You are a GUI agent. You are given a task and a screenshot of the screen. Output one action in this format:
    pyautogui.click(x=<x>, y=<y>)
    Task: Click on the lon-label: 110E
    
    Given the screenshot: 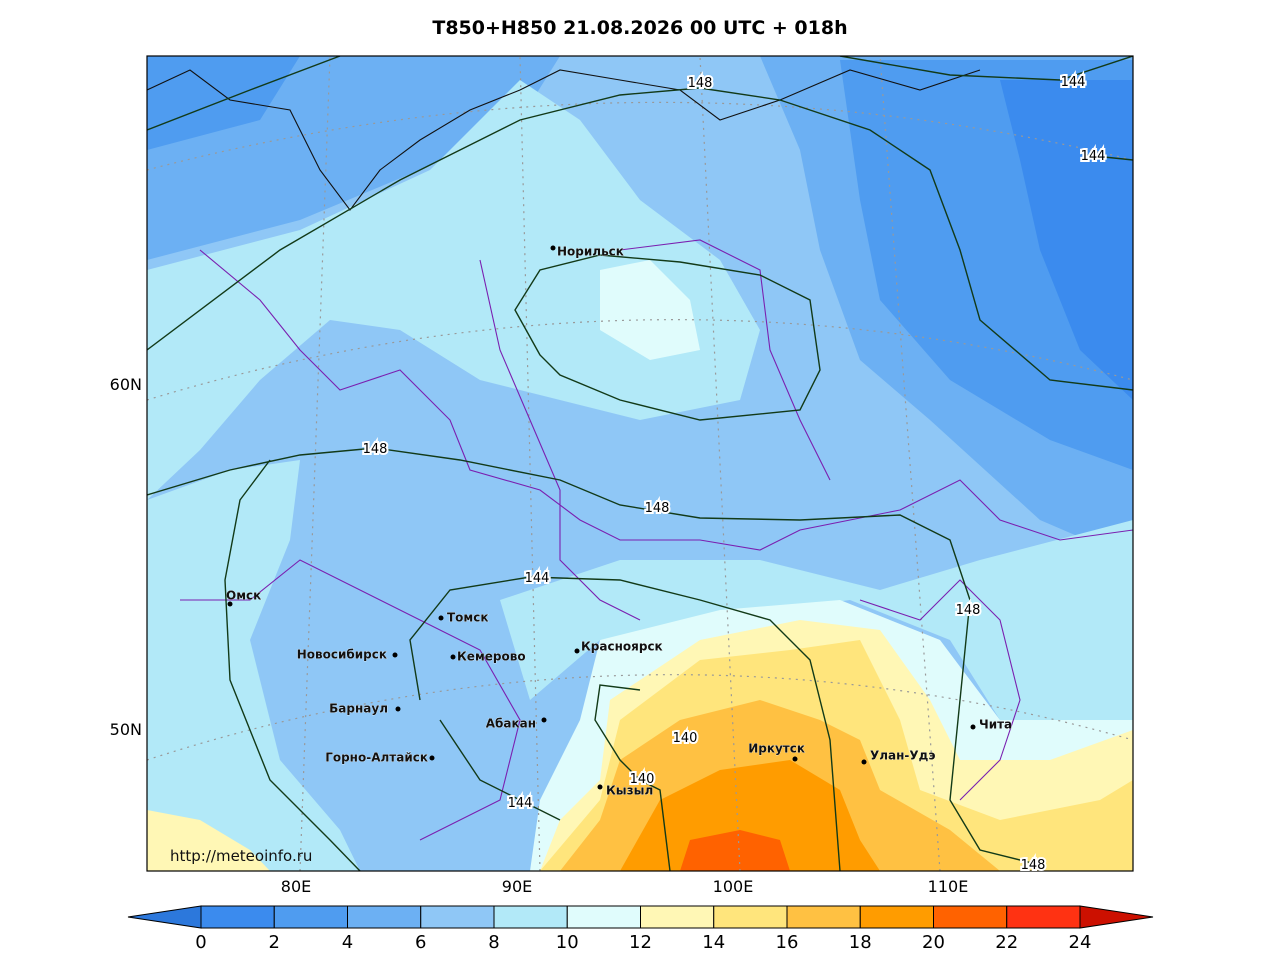 What is the action you would take?
    pyautogui.click(x=948, y=886)
    